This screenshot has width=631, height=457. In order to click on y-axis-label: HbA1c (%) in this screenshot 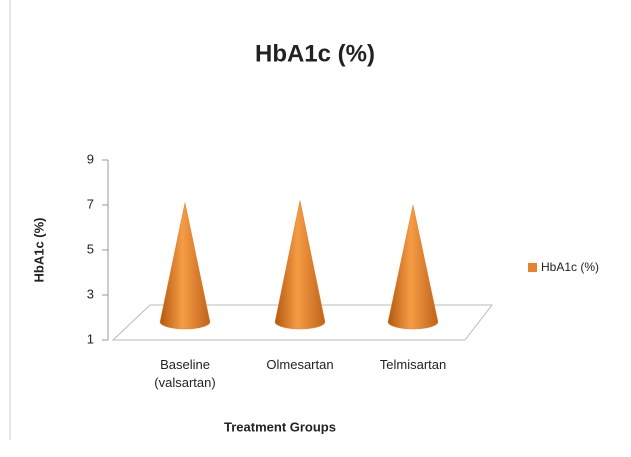, I will do `click(38, 249)`.